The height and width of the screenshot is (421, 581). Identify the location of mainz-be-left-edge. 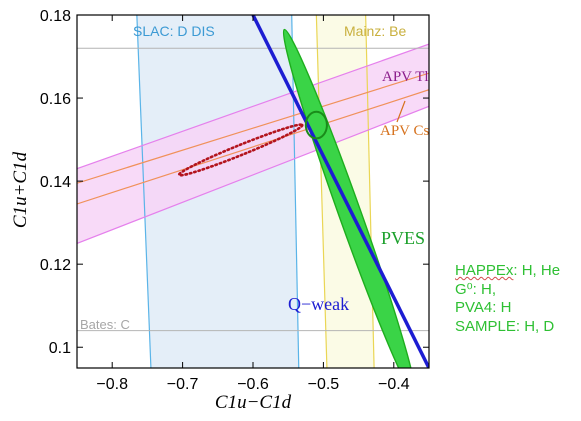
(321, 191).